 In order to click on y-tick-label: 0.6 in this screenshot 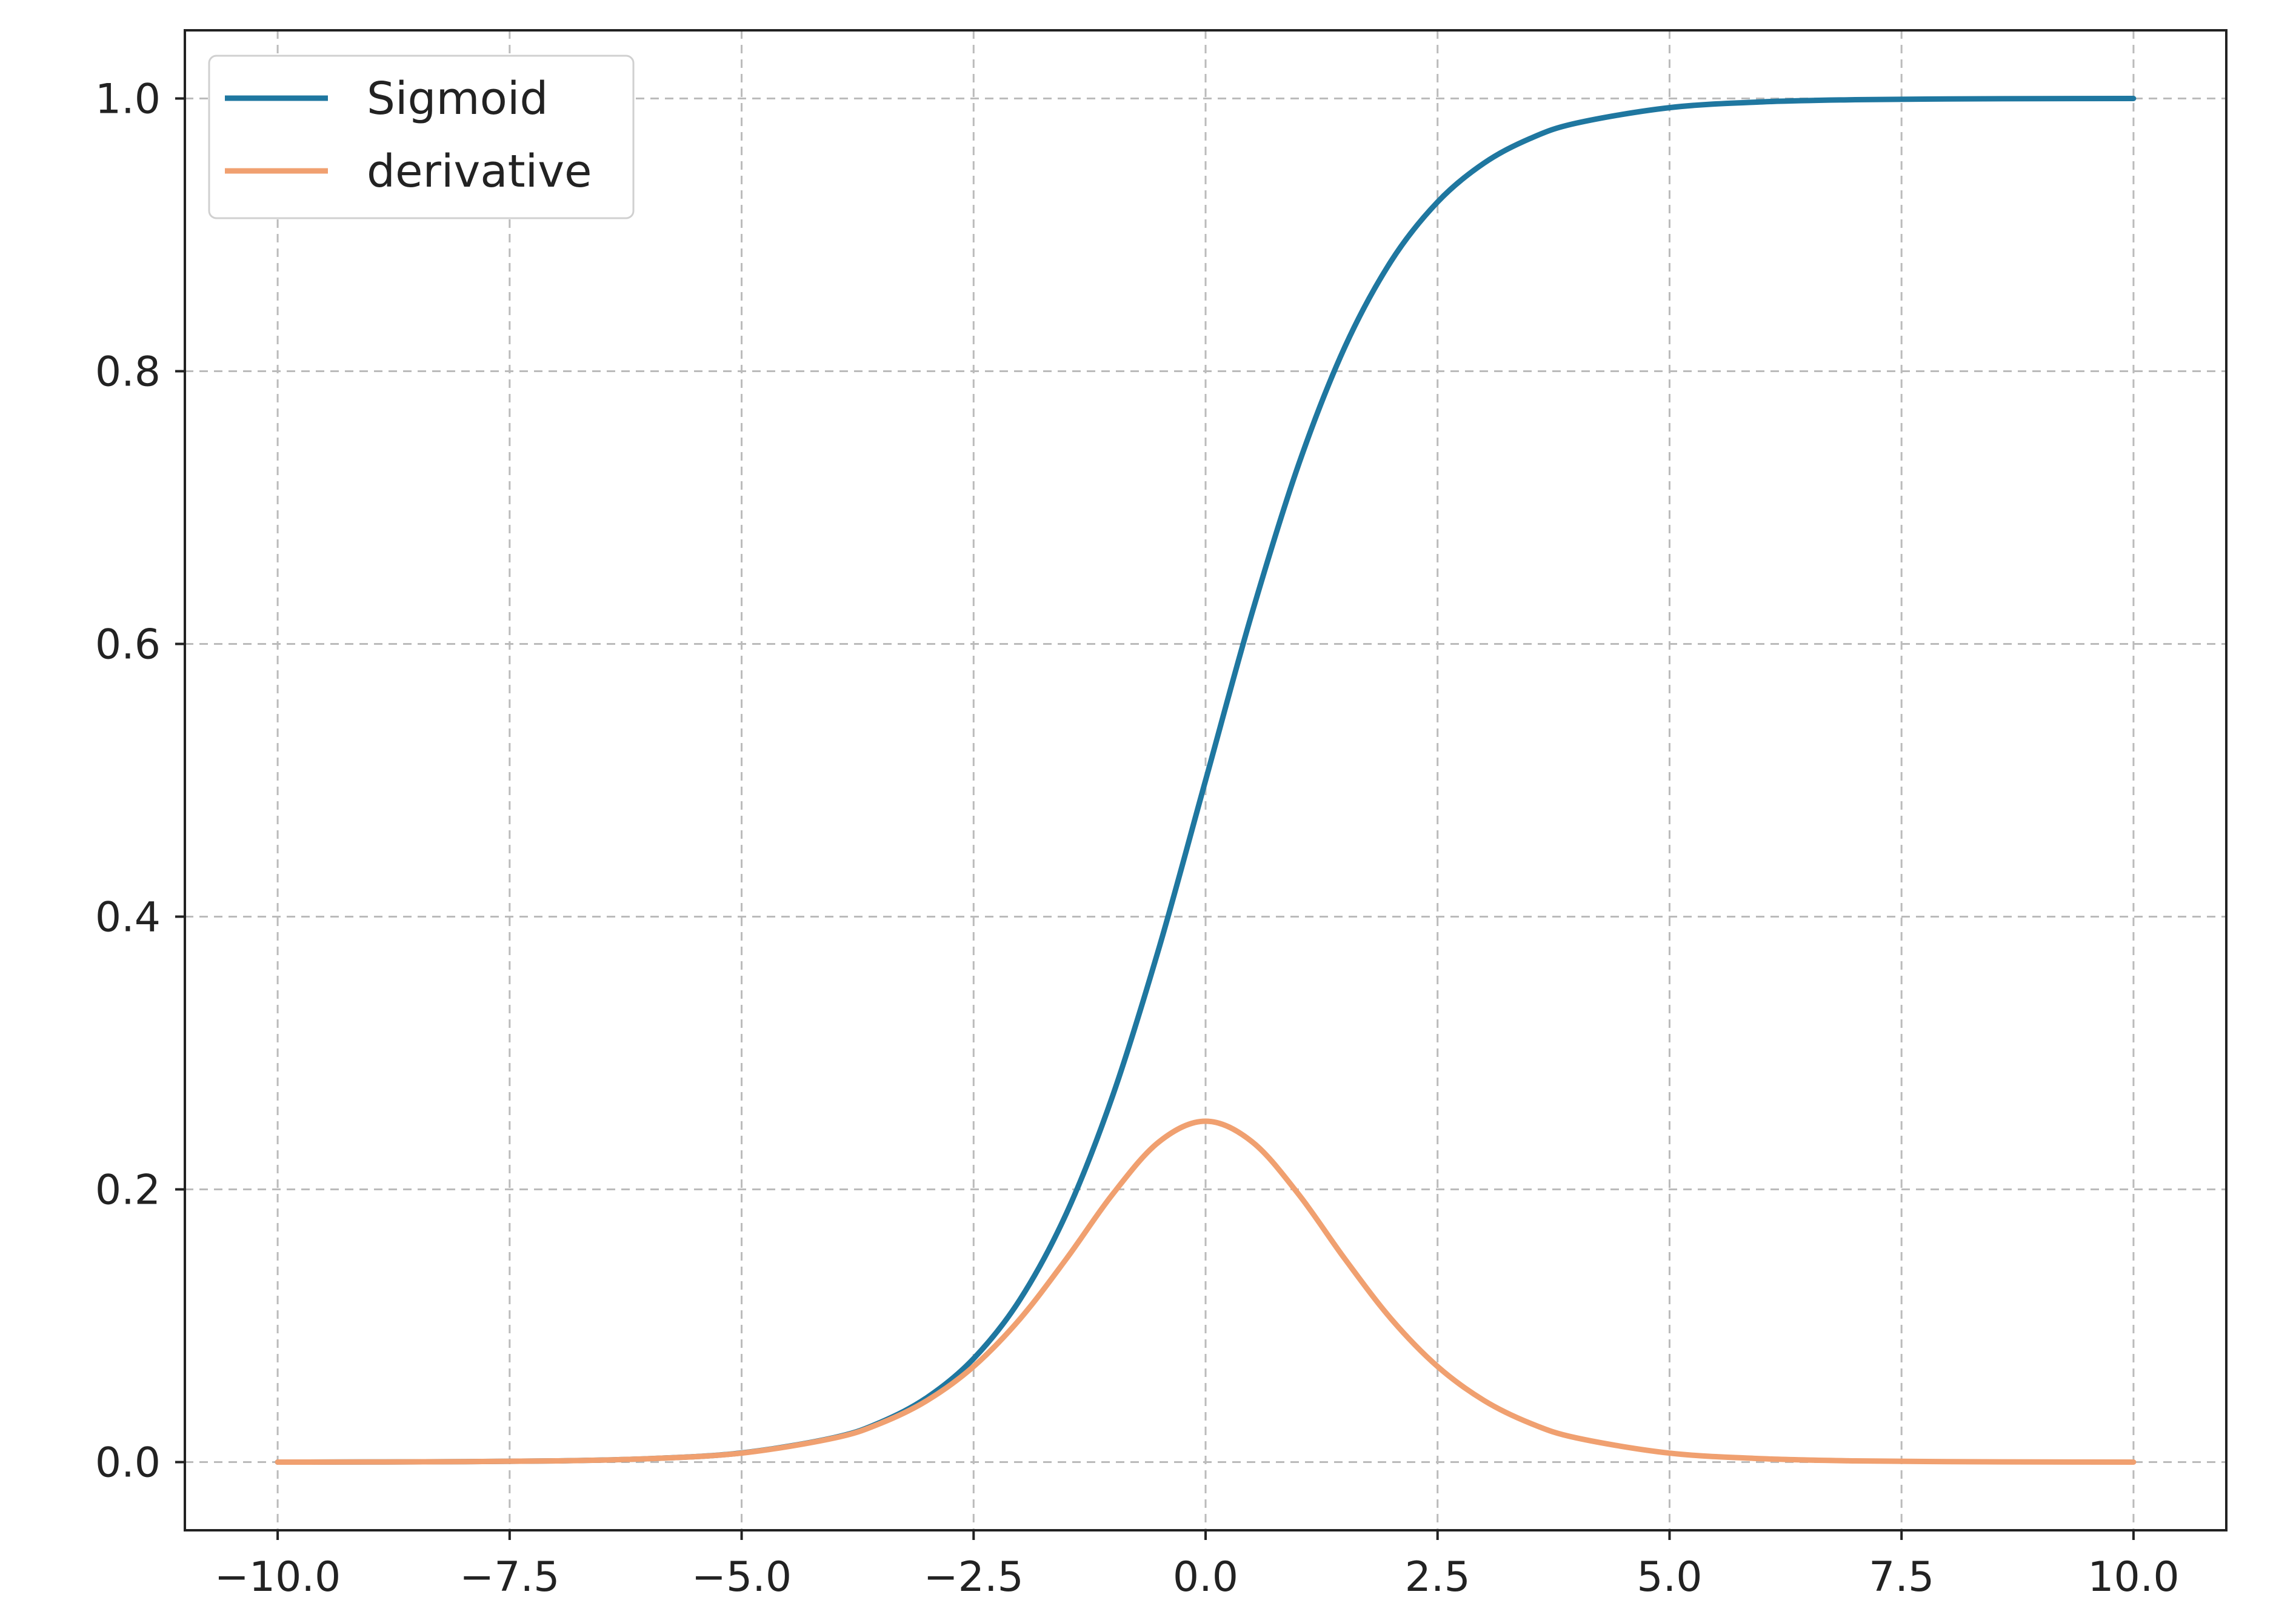, I will do `click(128, 645)`.